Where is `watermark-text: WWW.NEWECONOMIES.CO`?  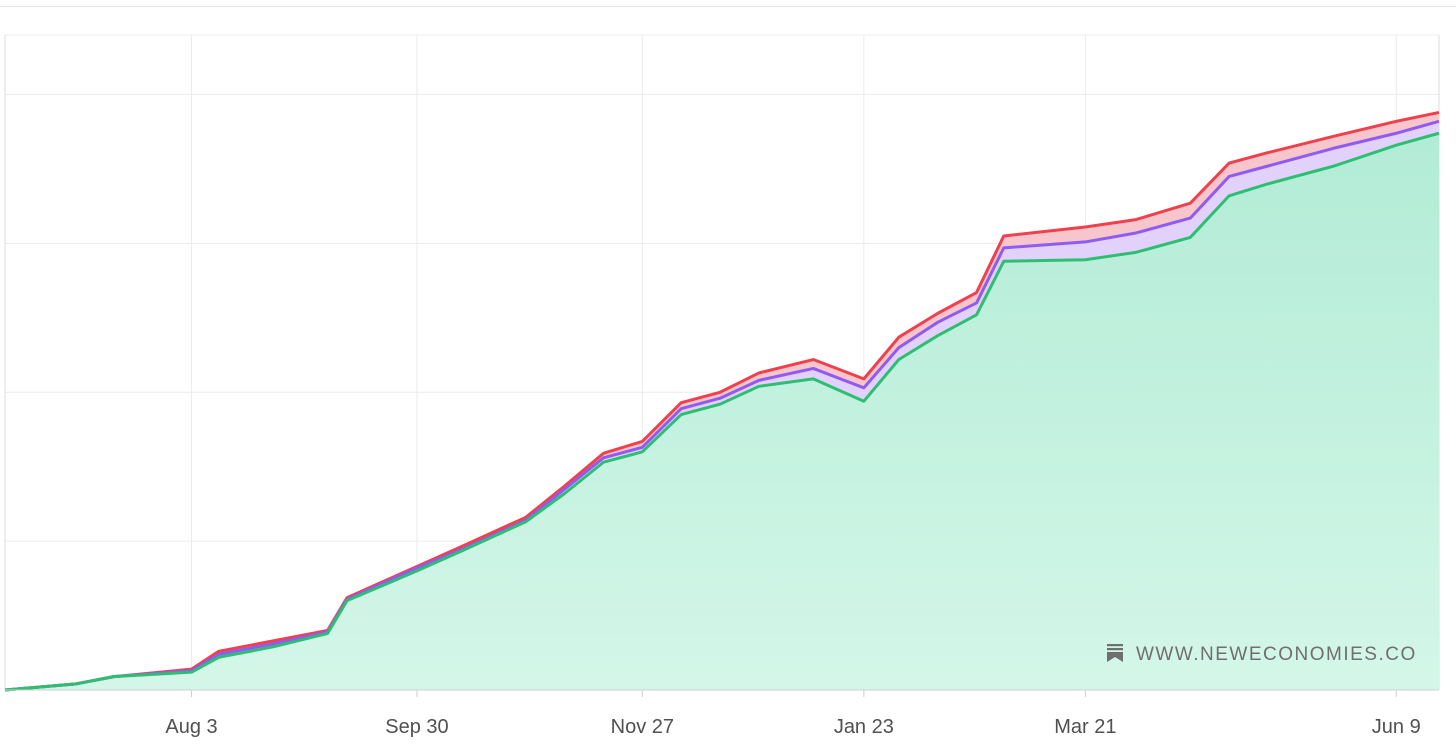
watermark-text: WWW.NEWECONOMIES.CO is located at coordinates (1276, 654).